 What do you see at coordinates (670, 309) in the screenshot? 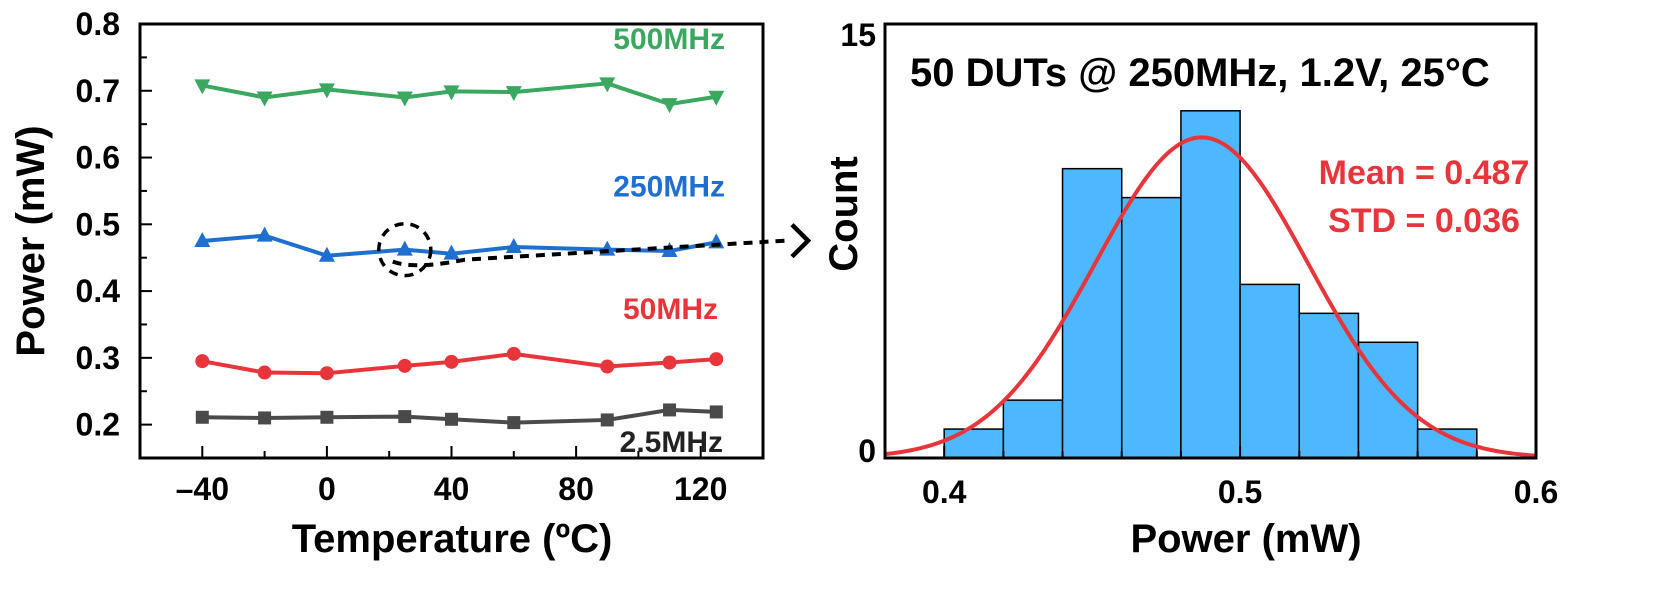
I see `series-label-50MHz: 50MHz` at bounding box center [670, 309].